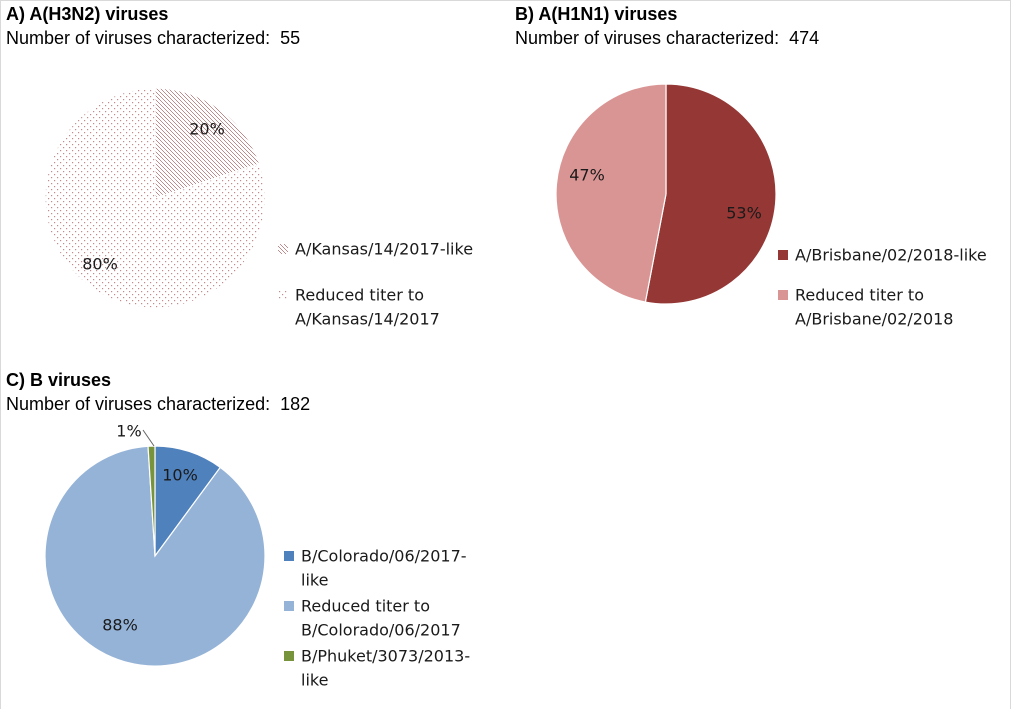  I want to click on pie-slice-reduced-titer-to-b-colorado-06-2017, so click(155, 556).